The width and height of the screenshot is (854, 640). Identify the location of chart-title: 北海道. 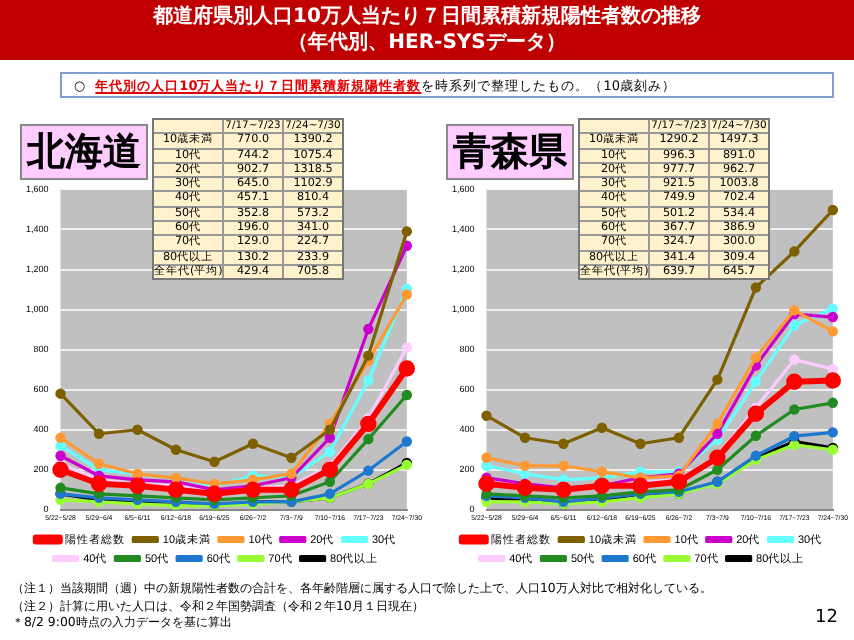
(84, 152).